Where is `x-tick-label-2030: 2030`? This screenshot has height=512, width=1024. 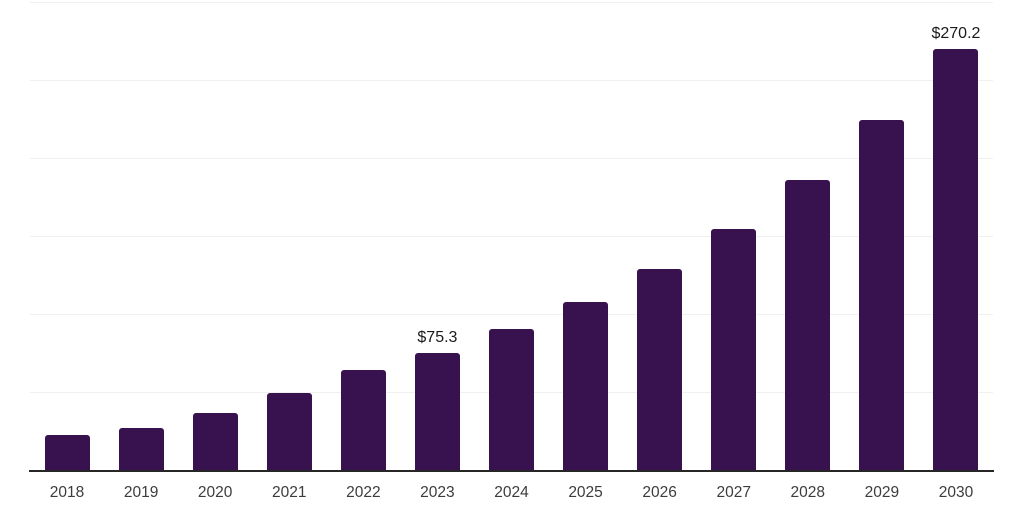 x-tick-label-2030: 2030 is located at coordinates (956, 492).